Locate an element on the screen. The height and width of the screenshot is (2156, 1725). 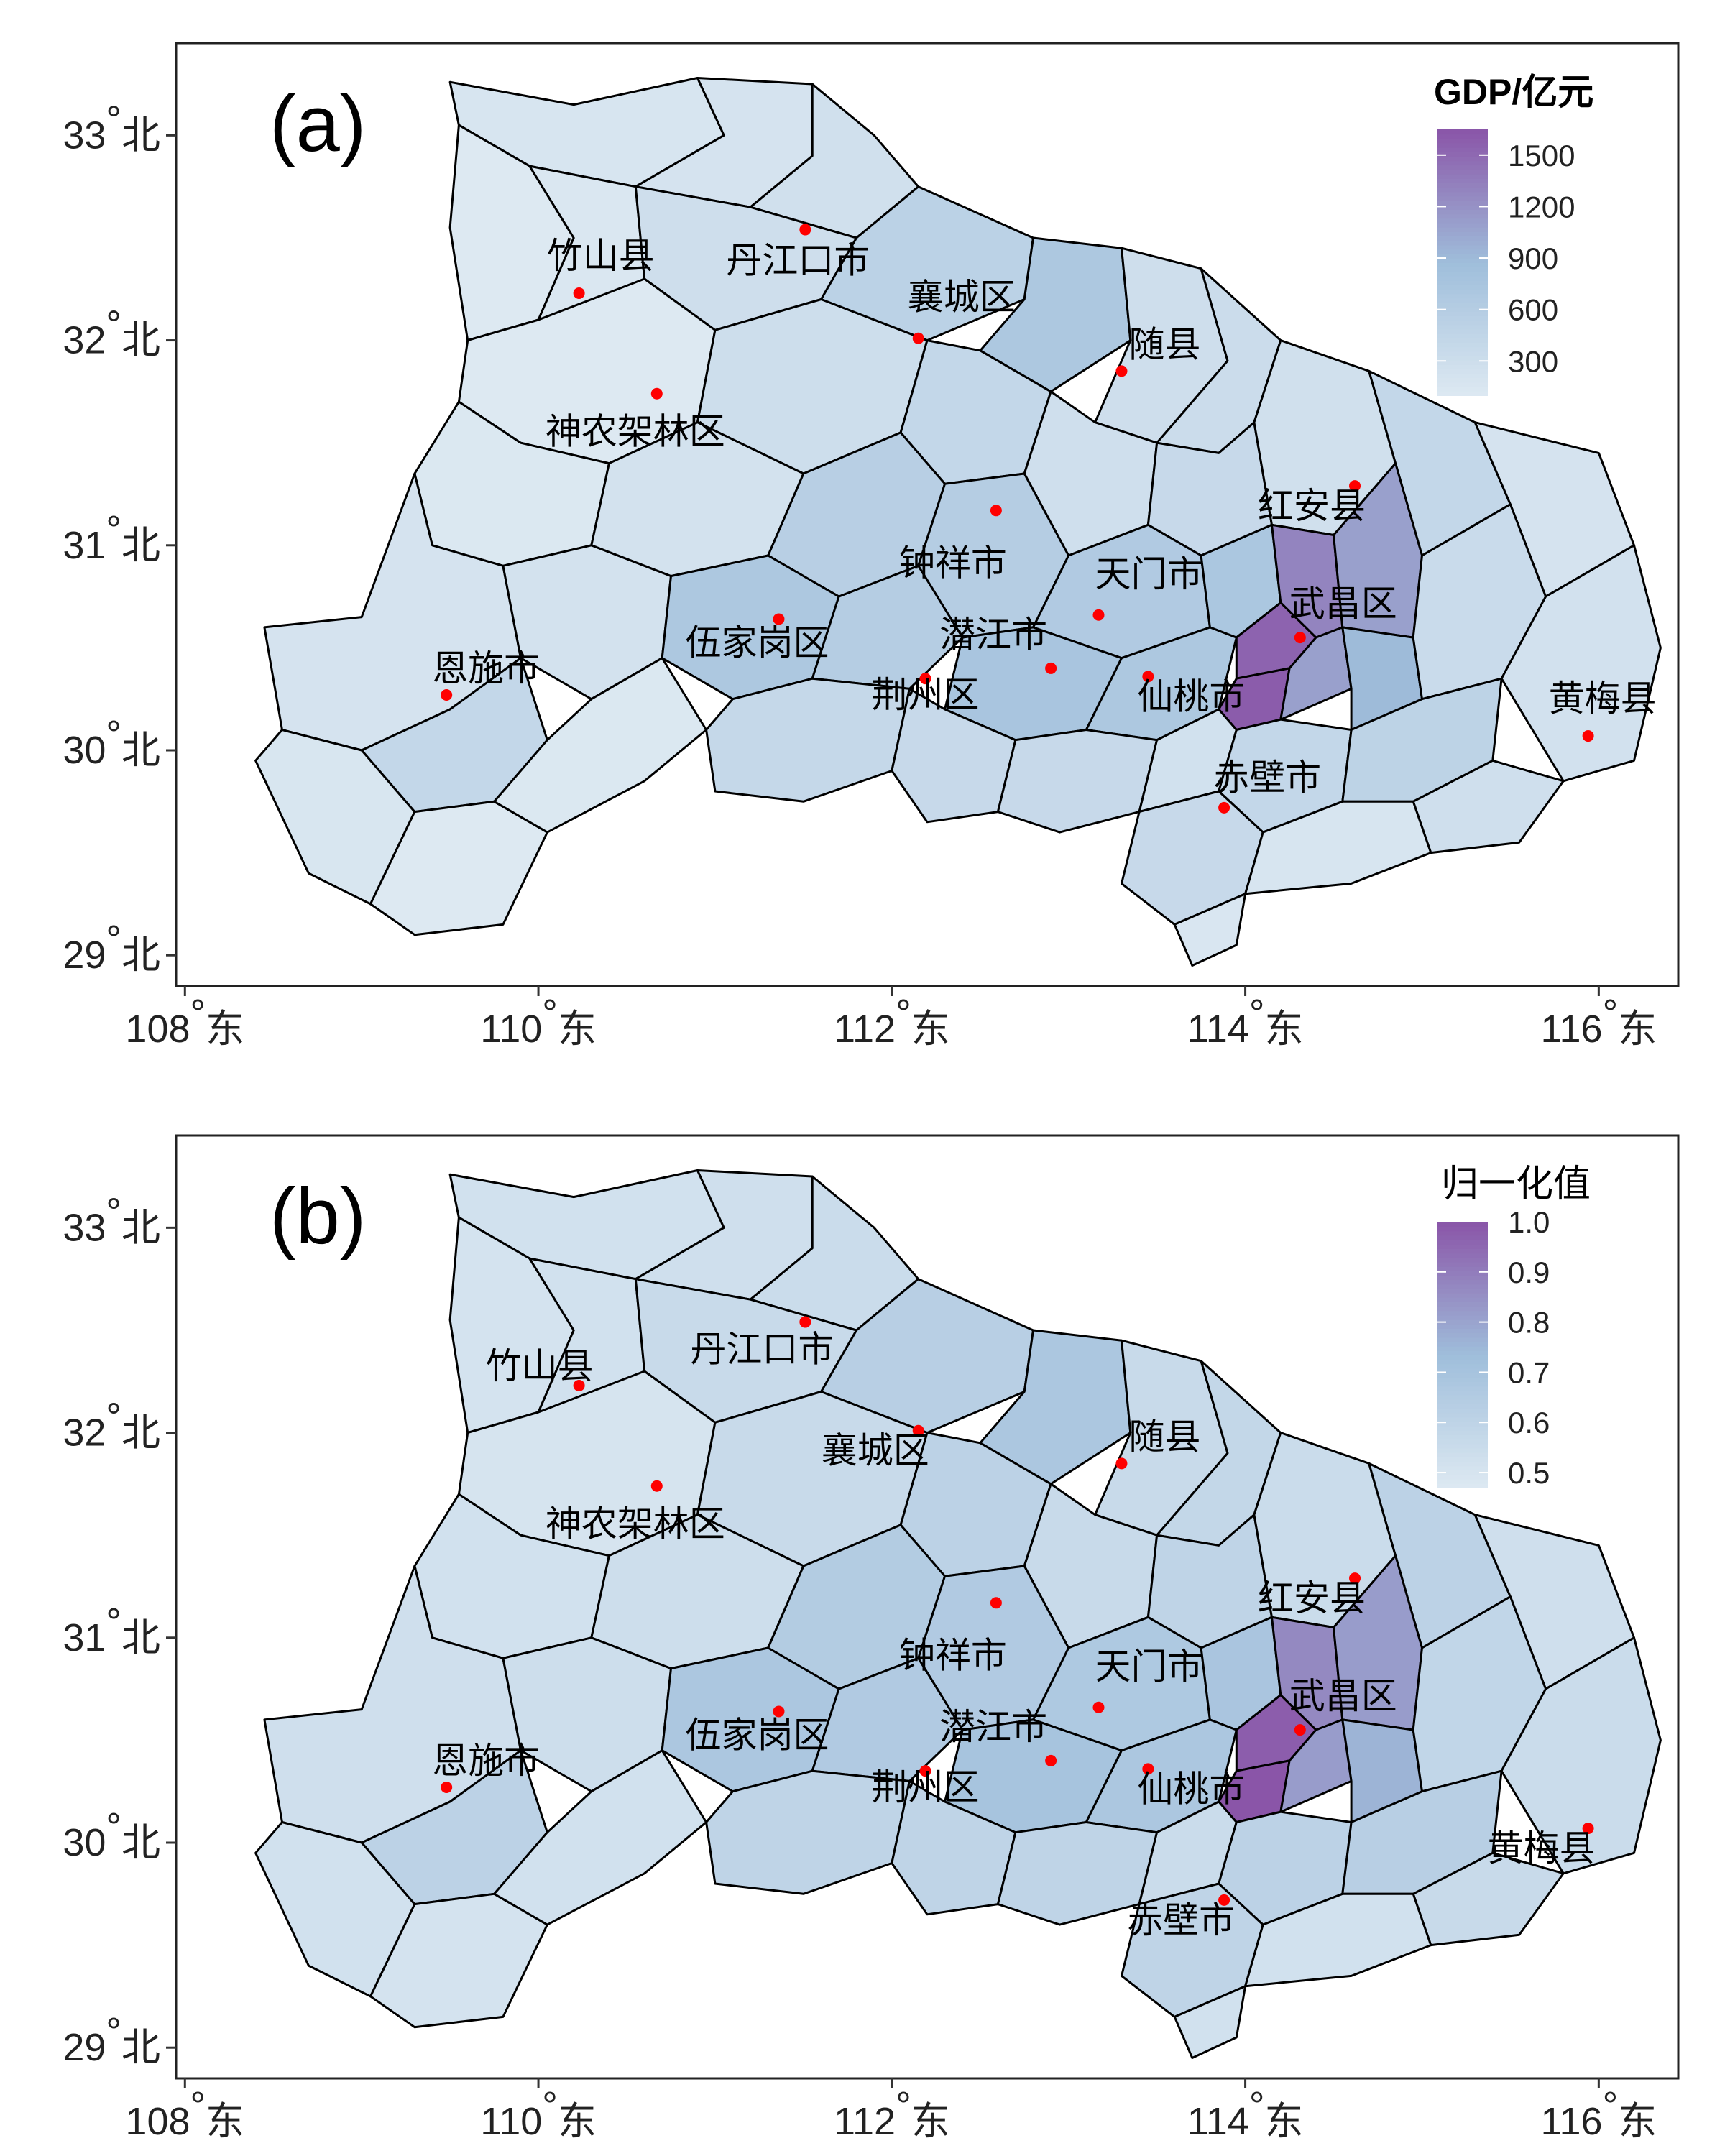
place-label: 襄城区 is located at coordinates (875, 1451).